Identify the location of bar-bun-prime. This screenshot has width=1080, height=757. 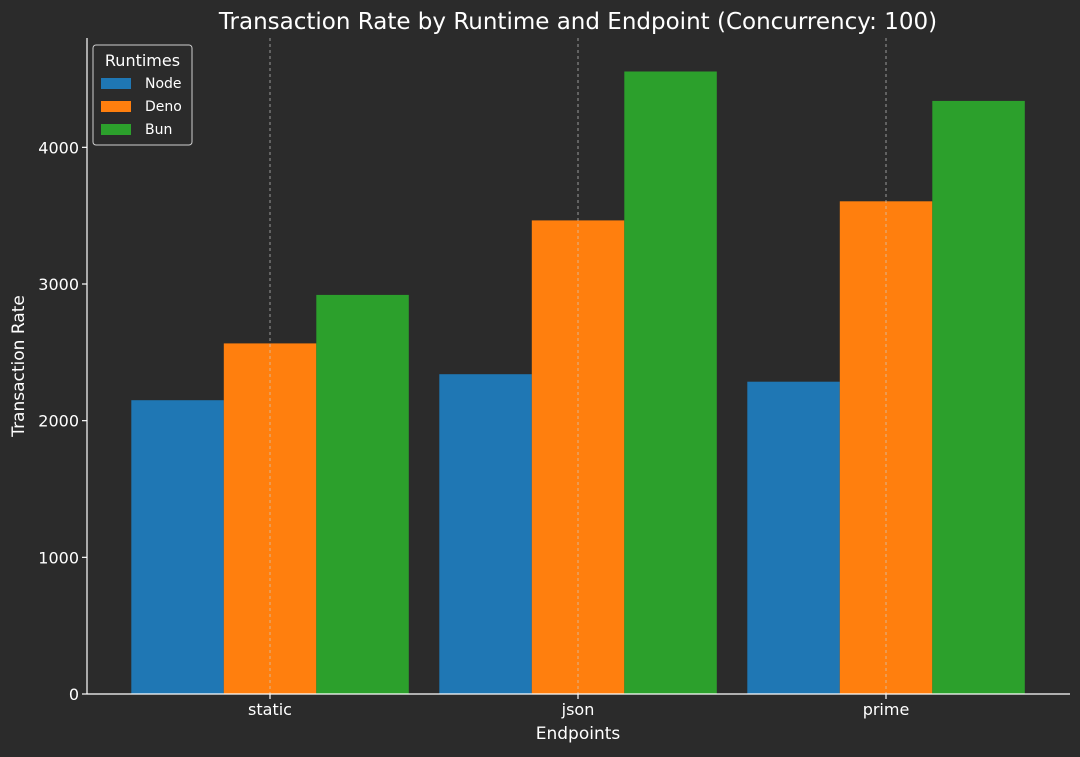
(978, 397).